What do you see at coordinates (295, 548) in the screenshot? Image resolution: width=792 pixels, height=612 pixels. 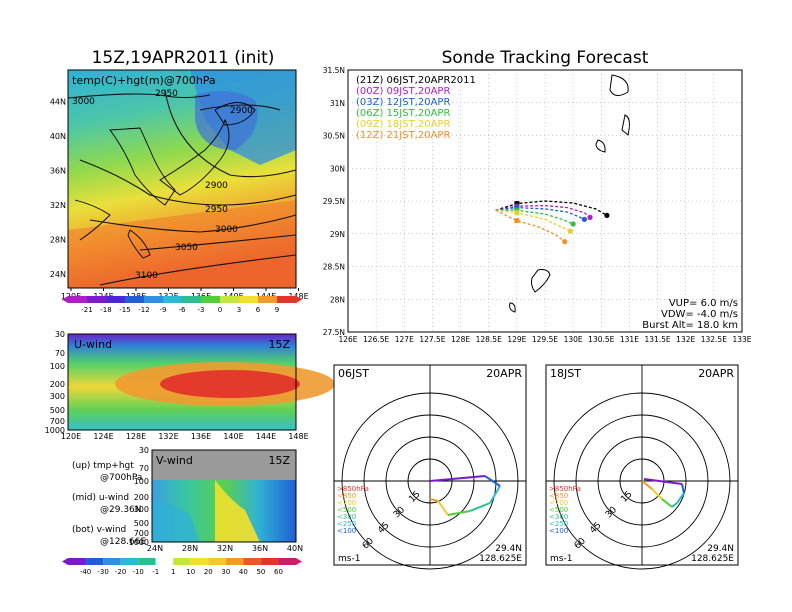 I see `vwind-xtick-label: 40N` at bounding box center [295, 548].